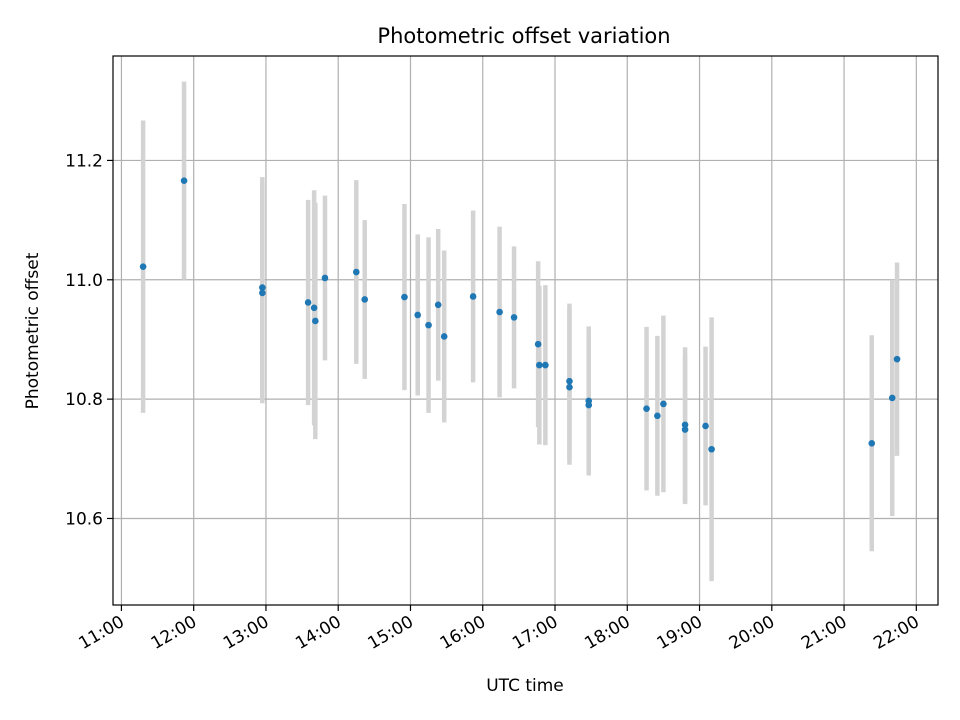  What do you see at coordinates (680, 633) in the screenshot?
I see `x-tick-label: 19:00` at bounding box center [680, 633].